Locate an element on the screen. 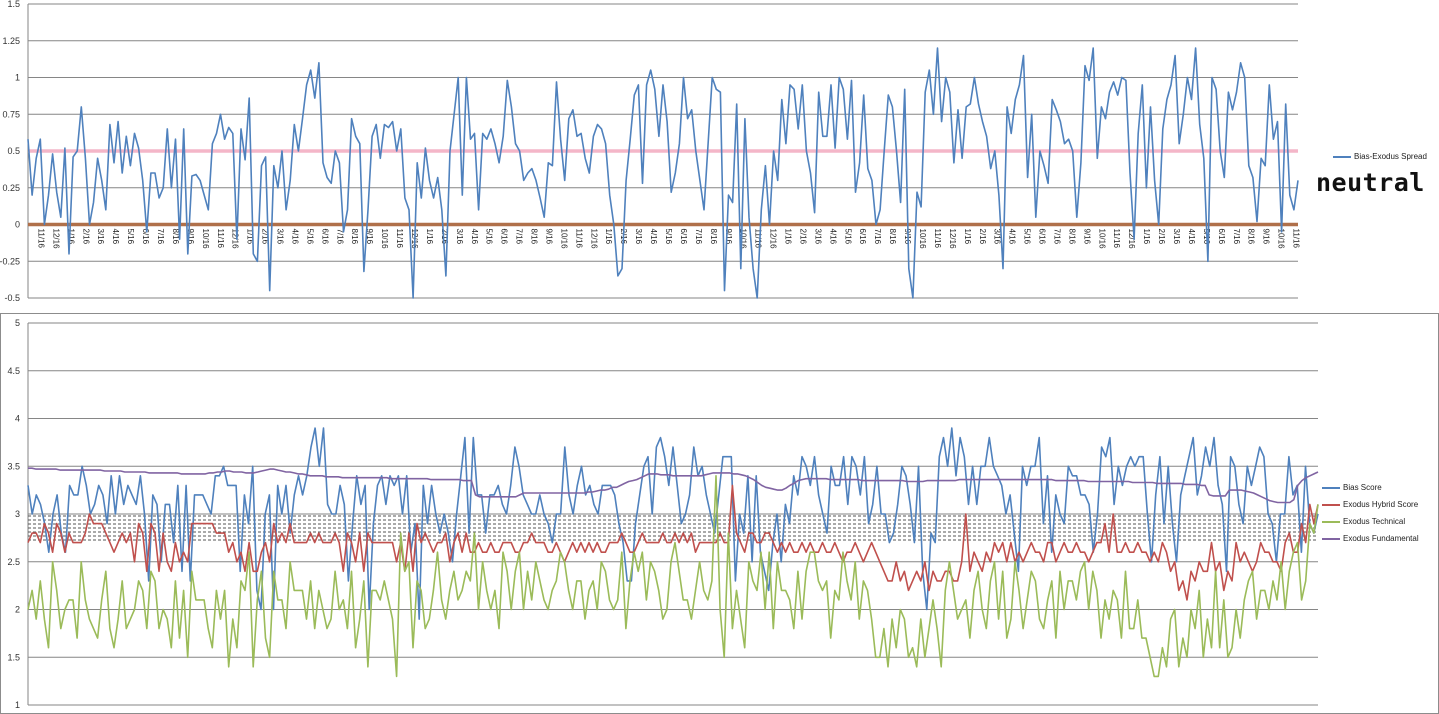  legend-item-spread: Bias-Exodus Spread is located at coordinates (1380, 156).